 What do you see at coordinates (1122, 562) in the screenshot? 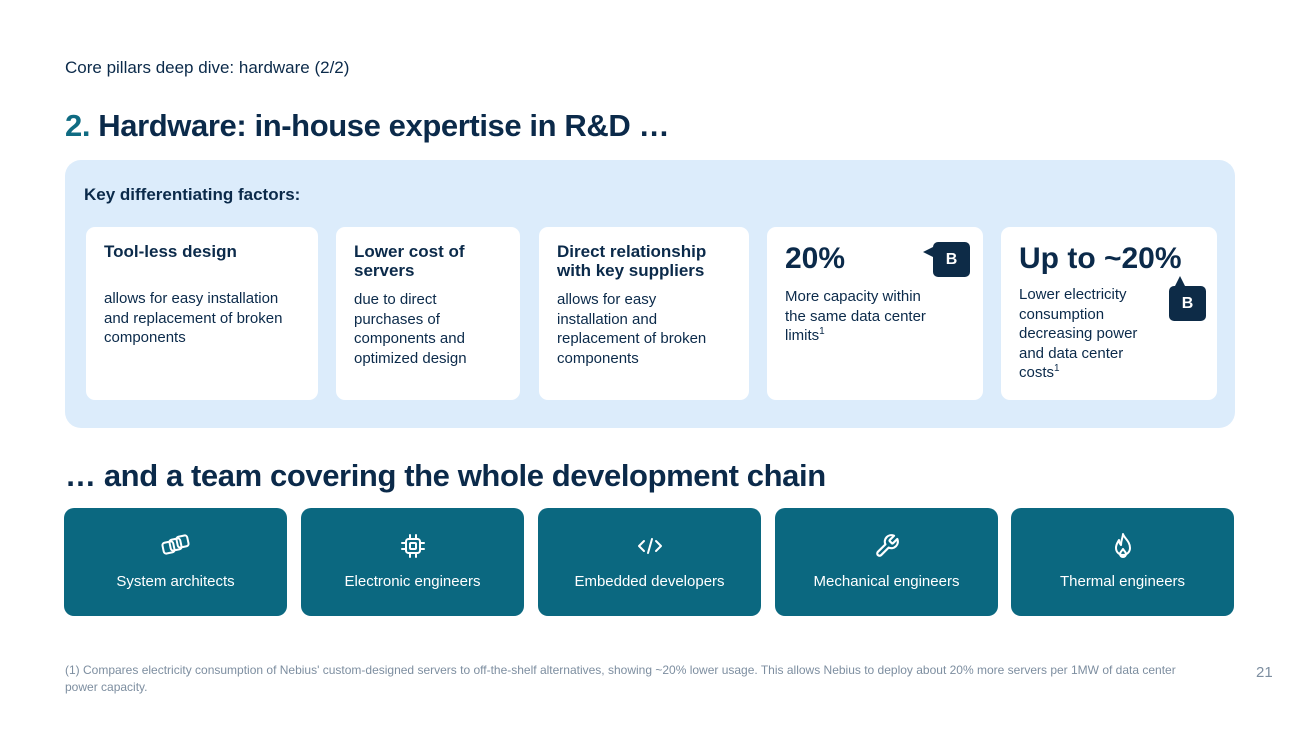
I see `team-card-thermal-engineers: Thermal engineers` at bounding box center [1122, 562].